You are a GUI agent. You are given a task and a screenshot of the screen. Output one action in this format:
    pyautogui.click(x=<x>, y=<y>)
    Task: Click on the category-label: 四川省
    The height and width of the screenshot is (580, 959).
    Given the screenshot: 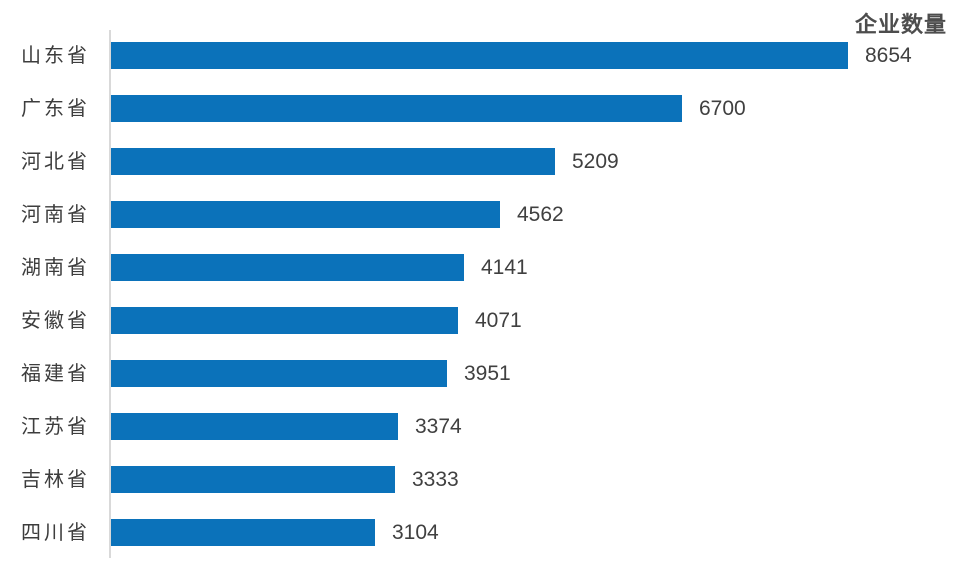 What is the action you would take?
    pyautogui.click(x=55, y=532)
    